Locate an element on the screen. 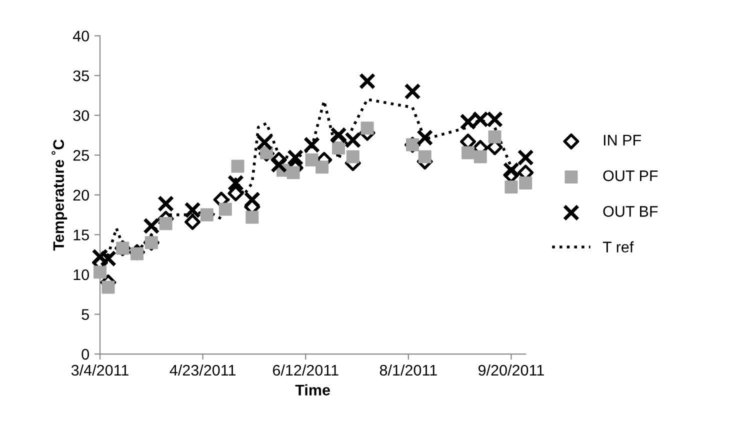 This screenshot has width=730, height=442. x-tick-label: 8/1/2011 is located at coordinates (408, 370).